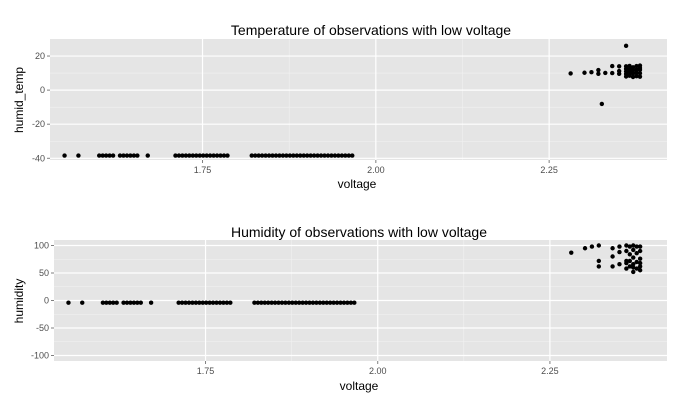 This screenshot has width=685, height=404. What do you see at coordinates (376, 167) in the screenshot?
I see `x-tick-labels: 1.75 2.00 2.25` at bounding box center [376, 167].